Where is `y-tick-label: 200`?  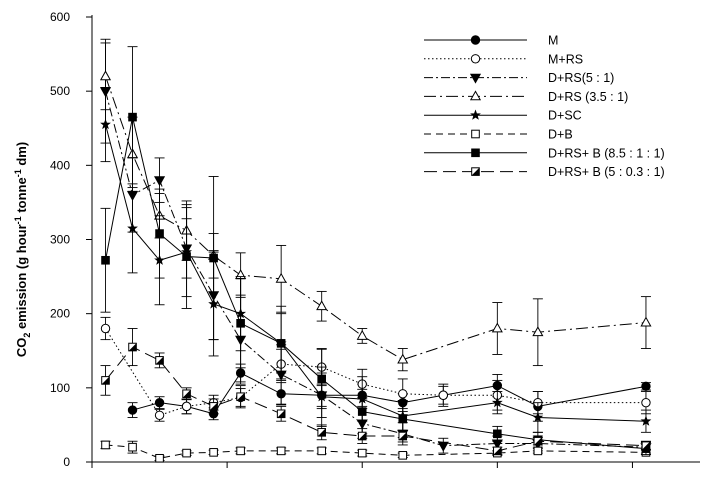 y-tick-label: 200 is located at coordinates (60, 314).